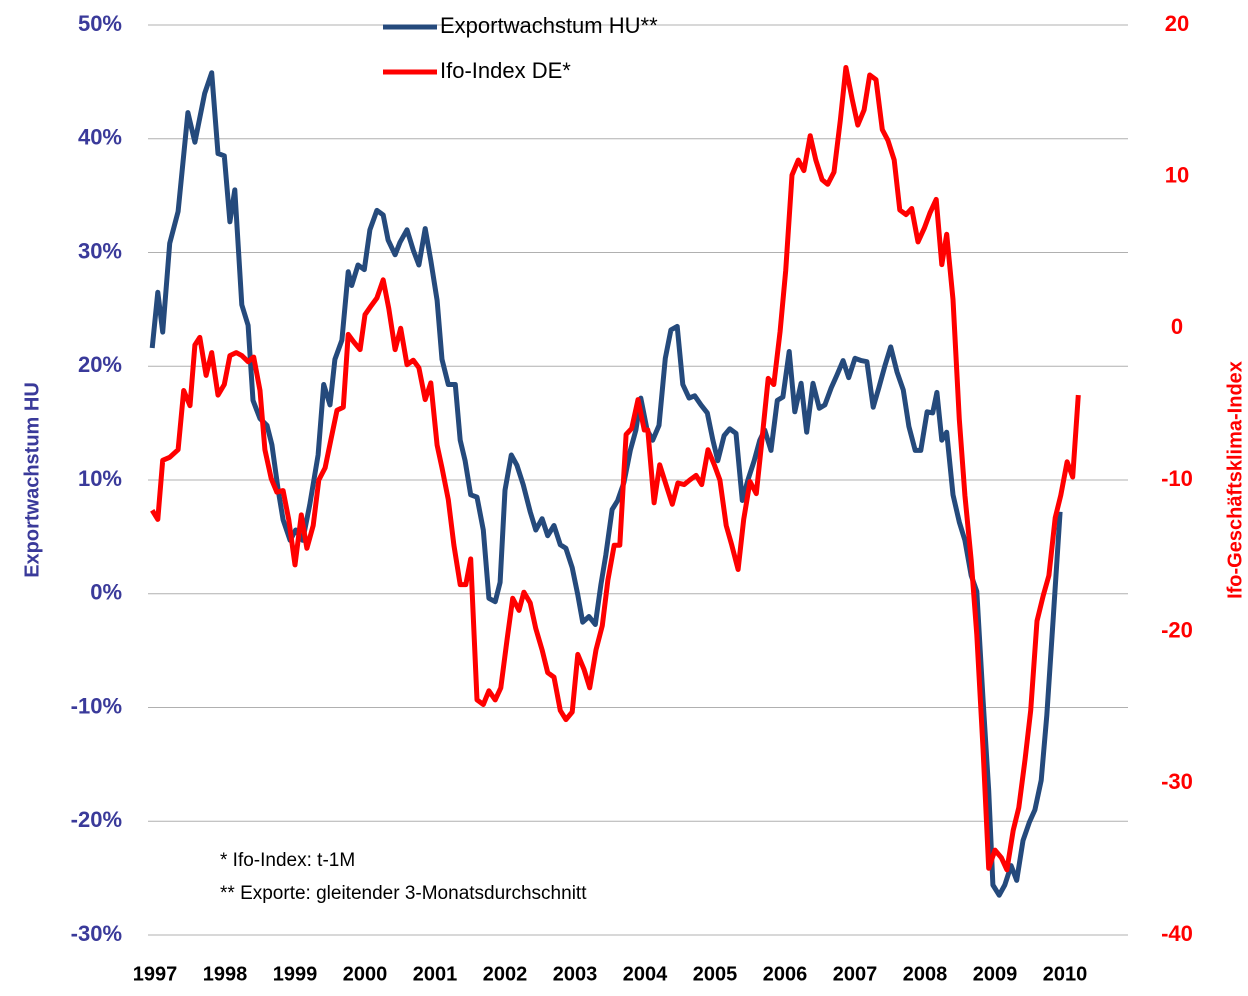  What do you see at coordinates (505, 70) in the screenshot?
I see `legend-label: Ifo-Index DE*` at bounding box center [505, 70].